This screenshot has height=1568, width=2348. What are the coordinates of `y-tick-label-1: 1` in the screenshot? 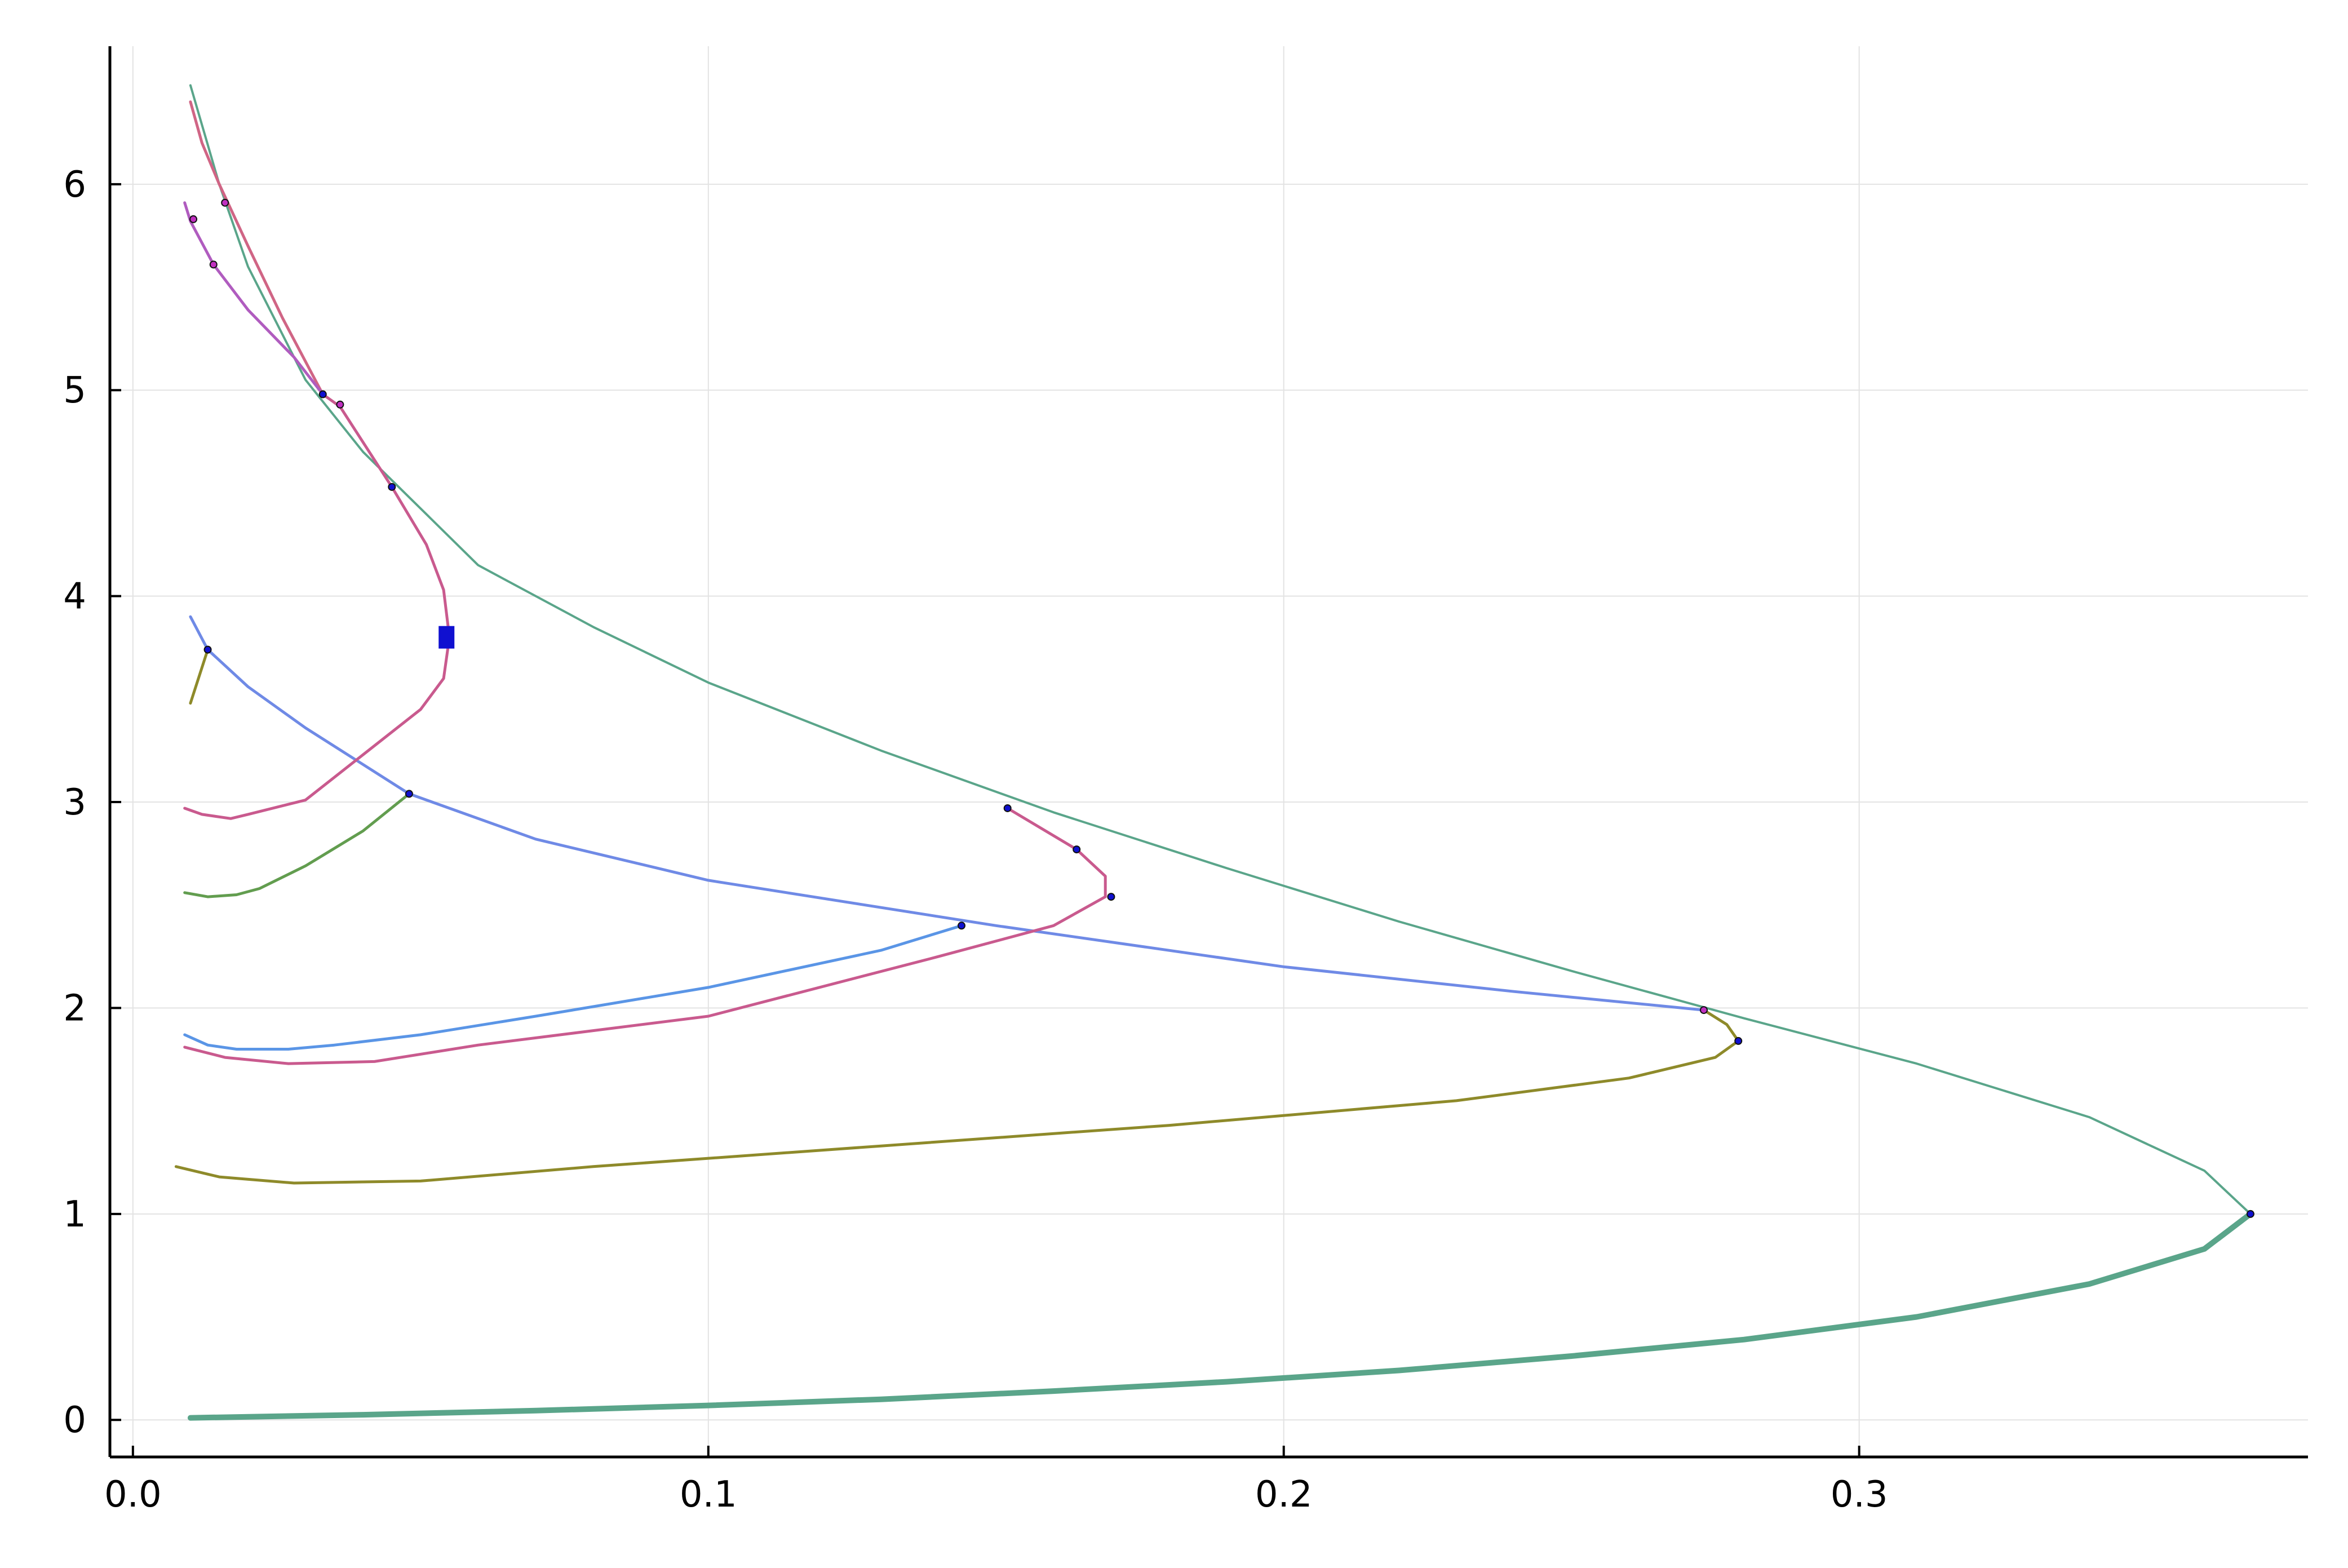 It's located at (75, 1214).